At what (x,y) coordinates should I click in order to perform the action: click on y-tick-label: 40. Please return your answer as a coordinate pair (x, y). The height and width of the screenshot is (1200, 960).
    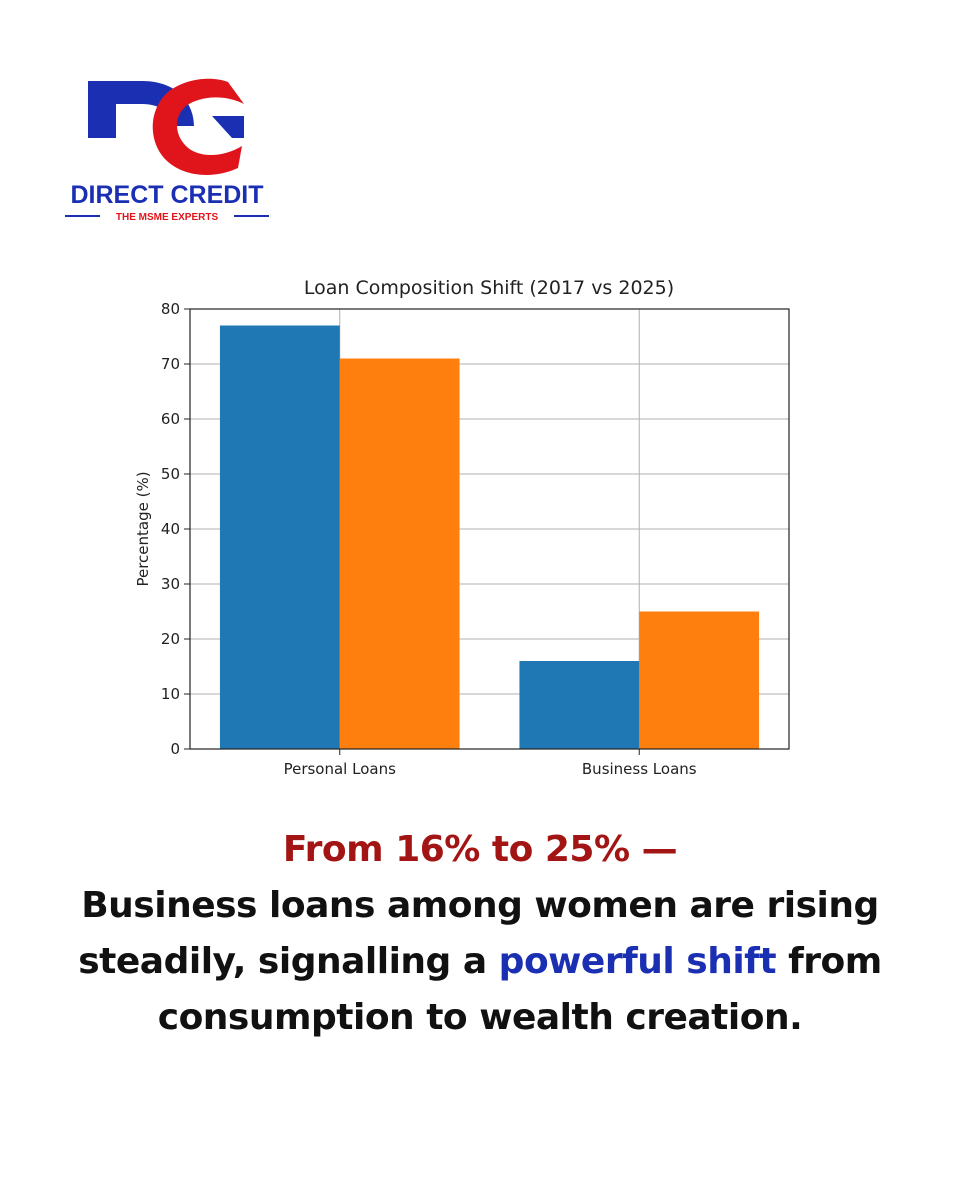
    Looking at the image, I should click on (170, 529).